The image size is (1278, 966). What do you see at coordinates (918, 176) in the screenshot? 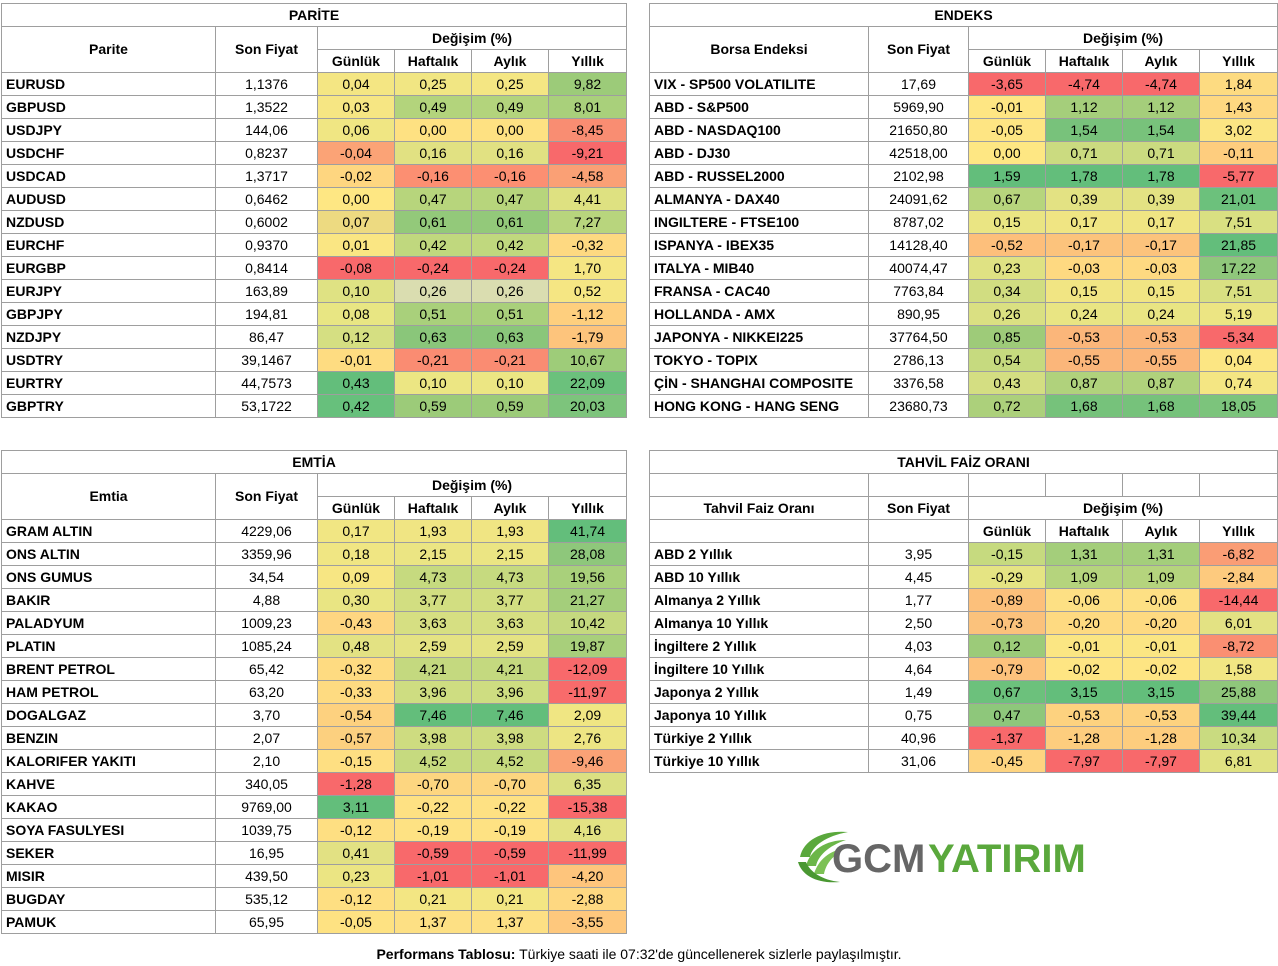
I see `row-price: 2102,98` at bounding box center [918, 176].